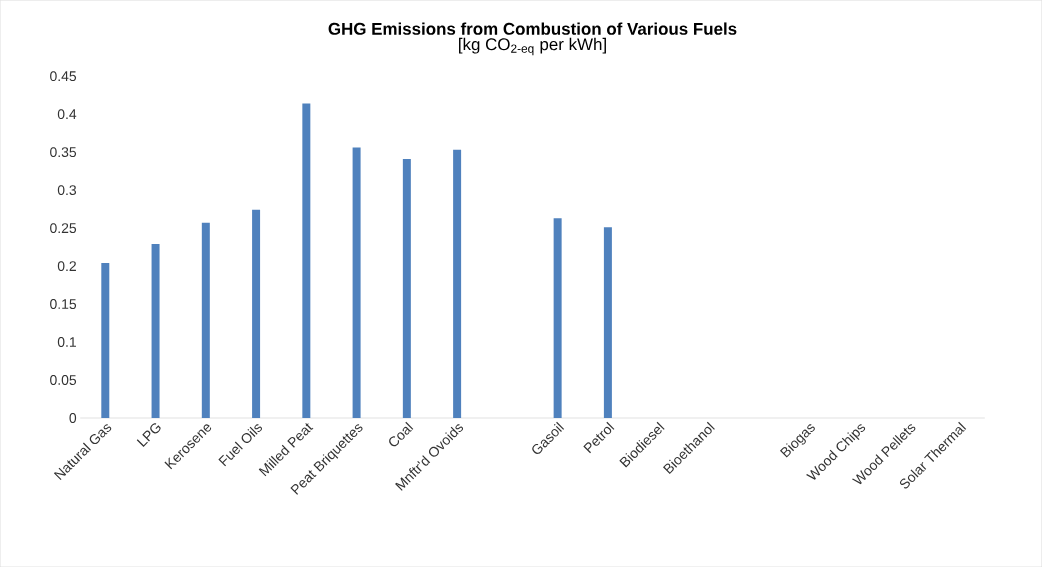 The image size is (1042, 567). What do you see at coordinates (532, 28) in the screenshot?
I see `chart-title: GHG Emissions from Combustion of Various Fuels` at bounding box center [532, 28].